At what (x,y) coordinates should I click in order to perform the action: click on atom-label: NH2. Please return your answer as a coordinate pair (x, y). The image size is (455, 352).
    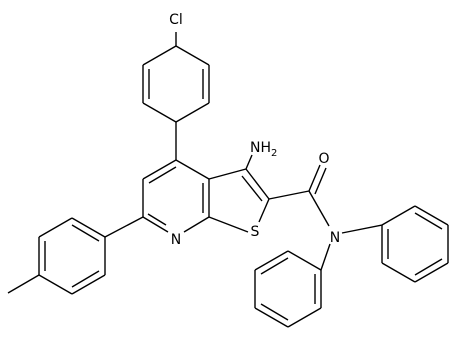
    Looking at the image, I should click on (263, 149).